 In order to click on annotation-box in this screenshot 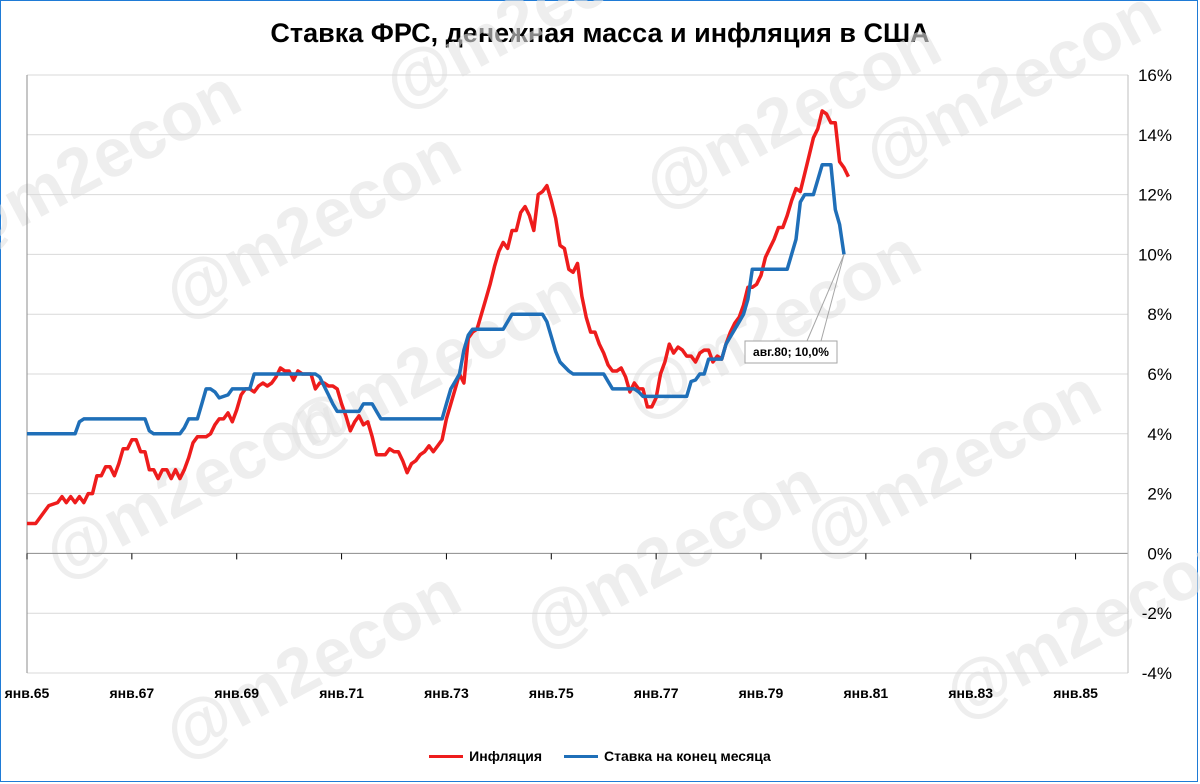, I will do `click(791, 352)`.